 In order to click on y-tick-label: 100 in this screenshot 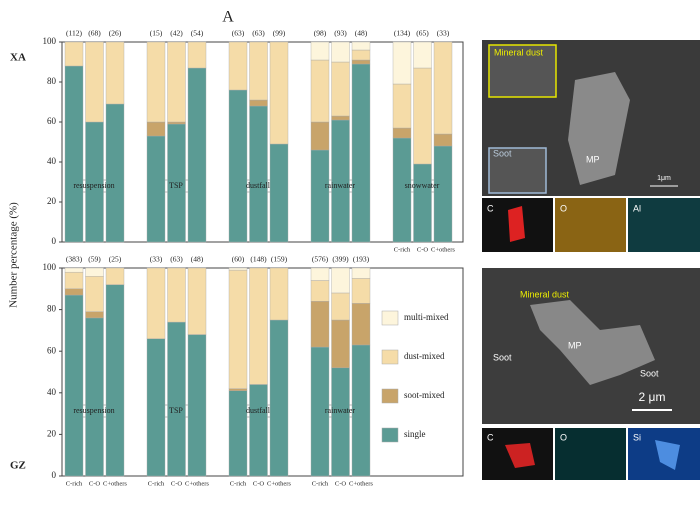, I will do `click(50, 267)`.